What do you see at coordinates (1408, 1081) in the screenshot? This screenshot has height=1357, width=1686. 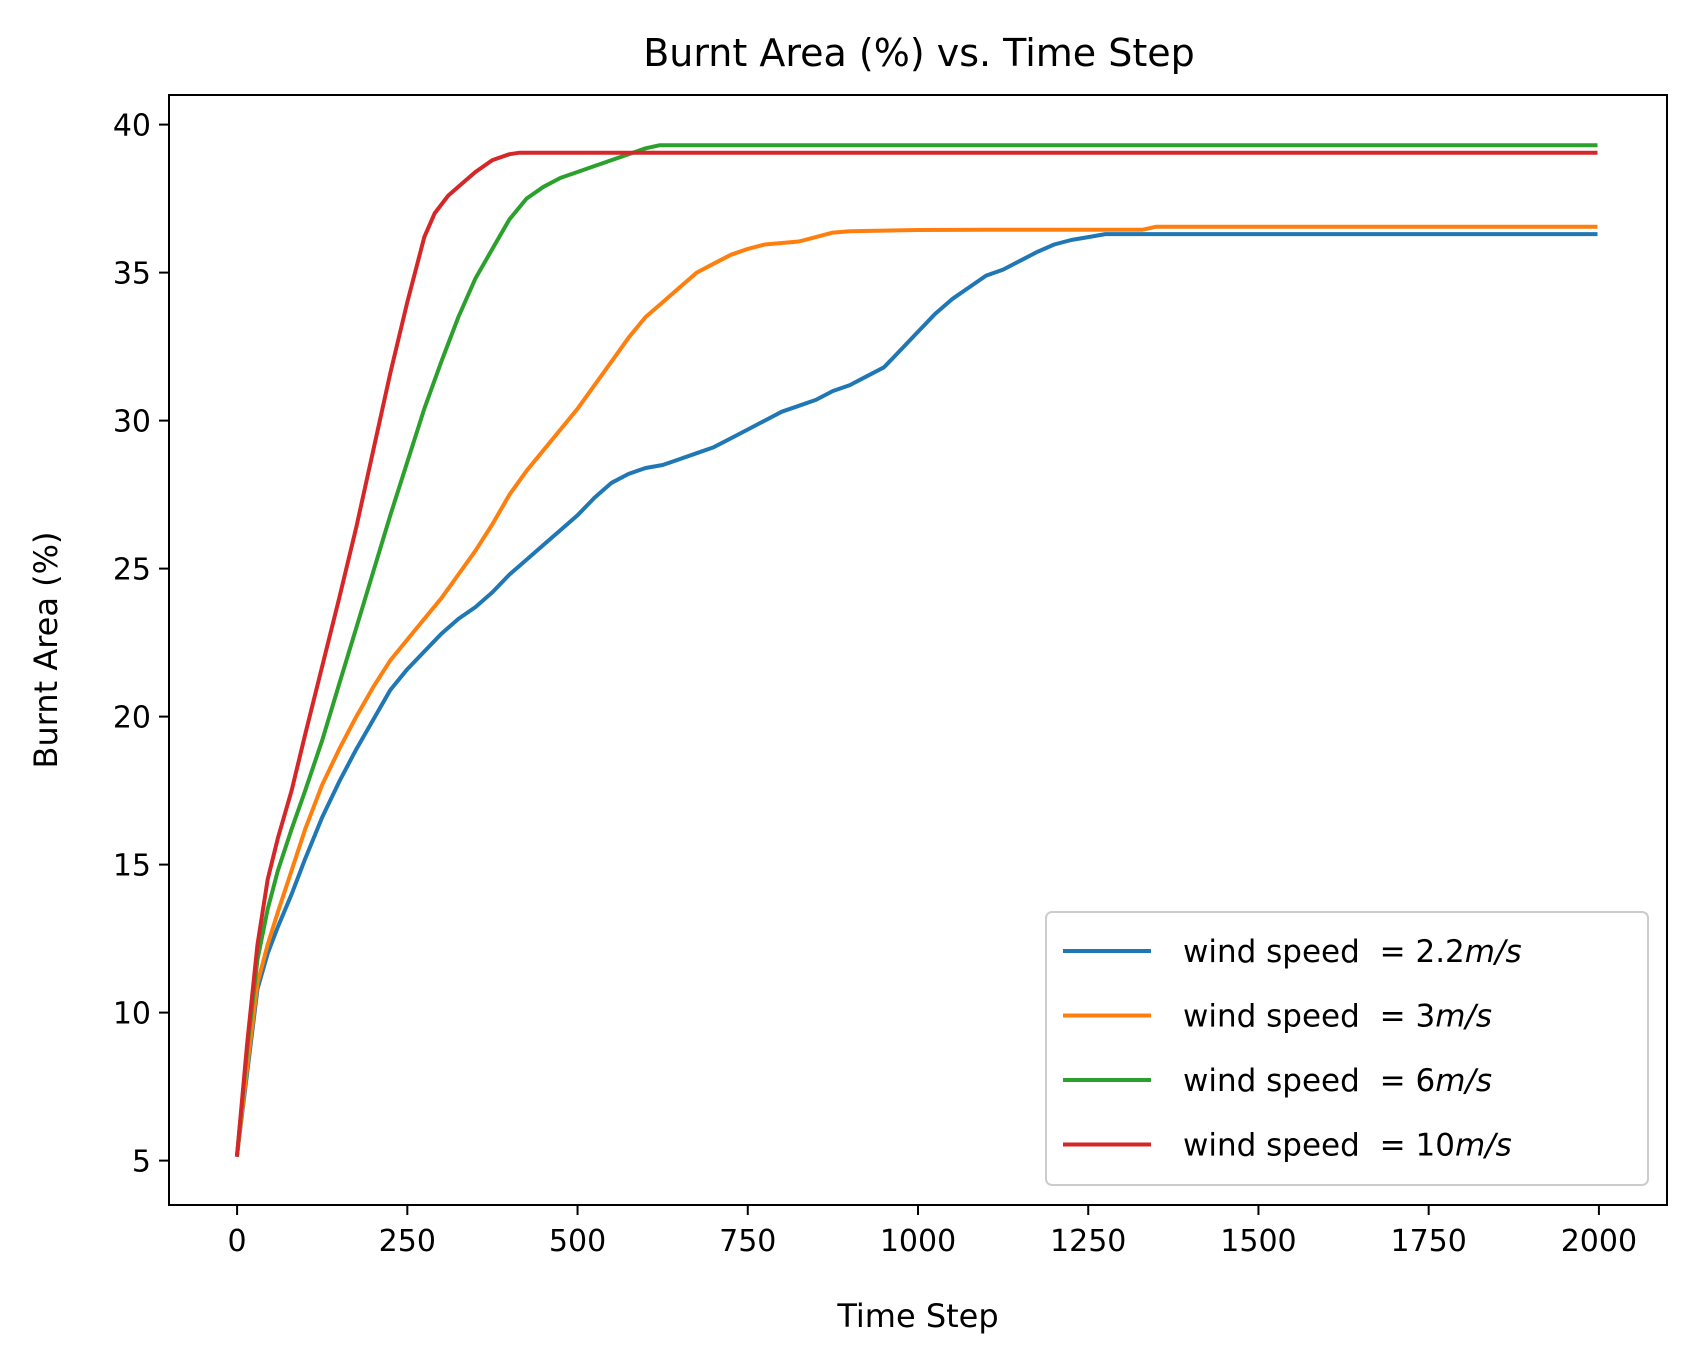 I see `legend-label-value: = 6` at bounding box center [1408, 1081].